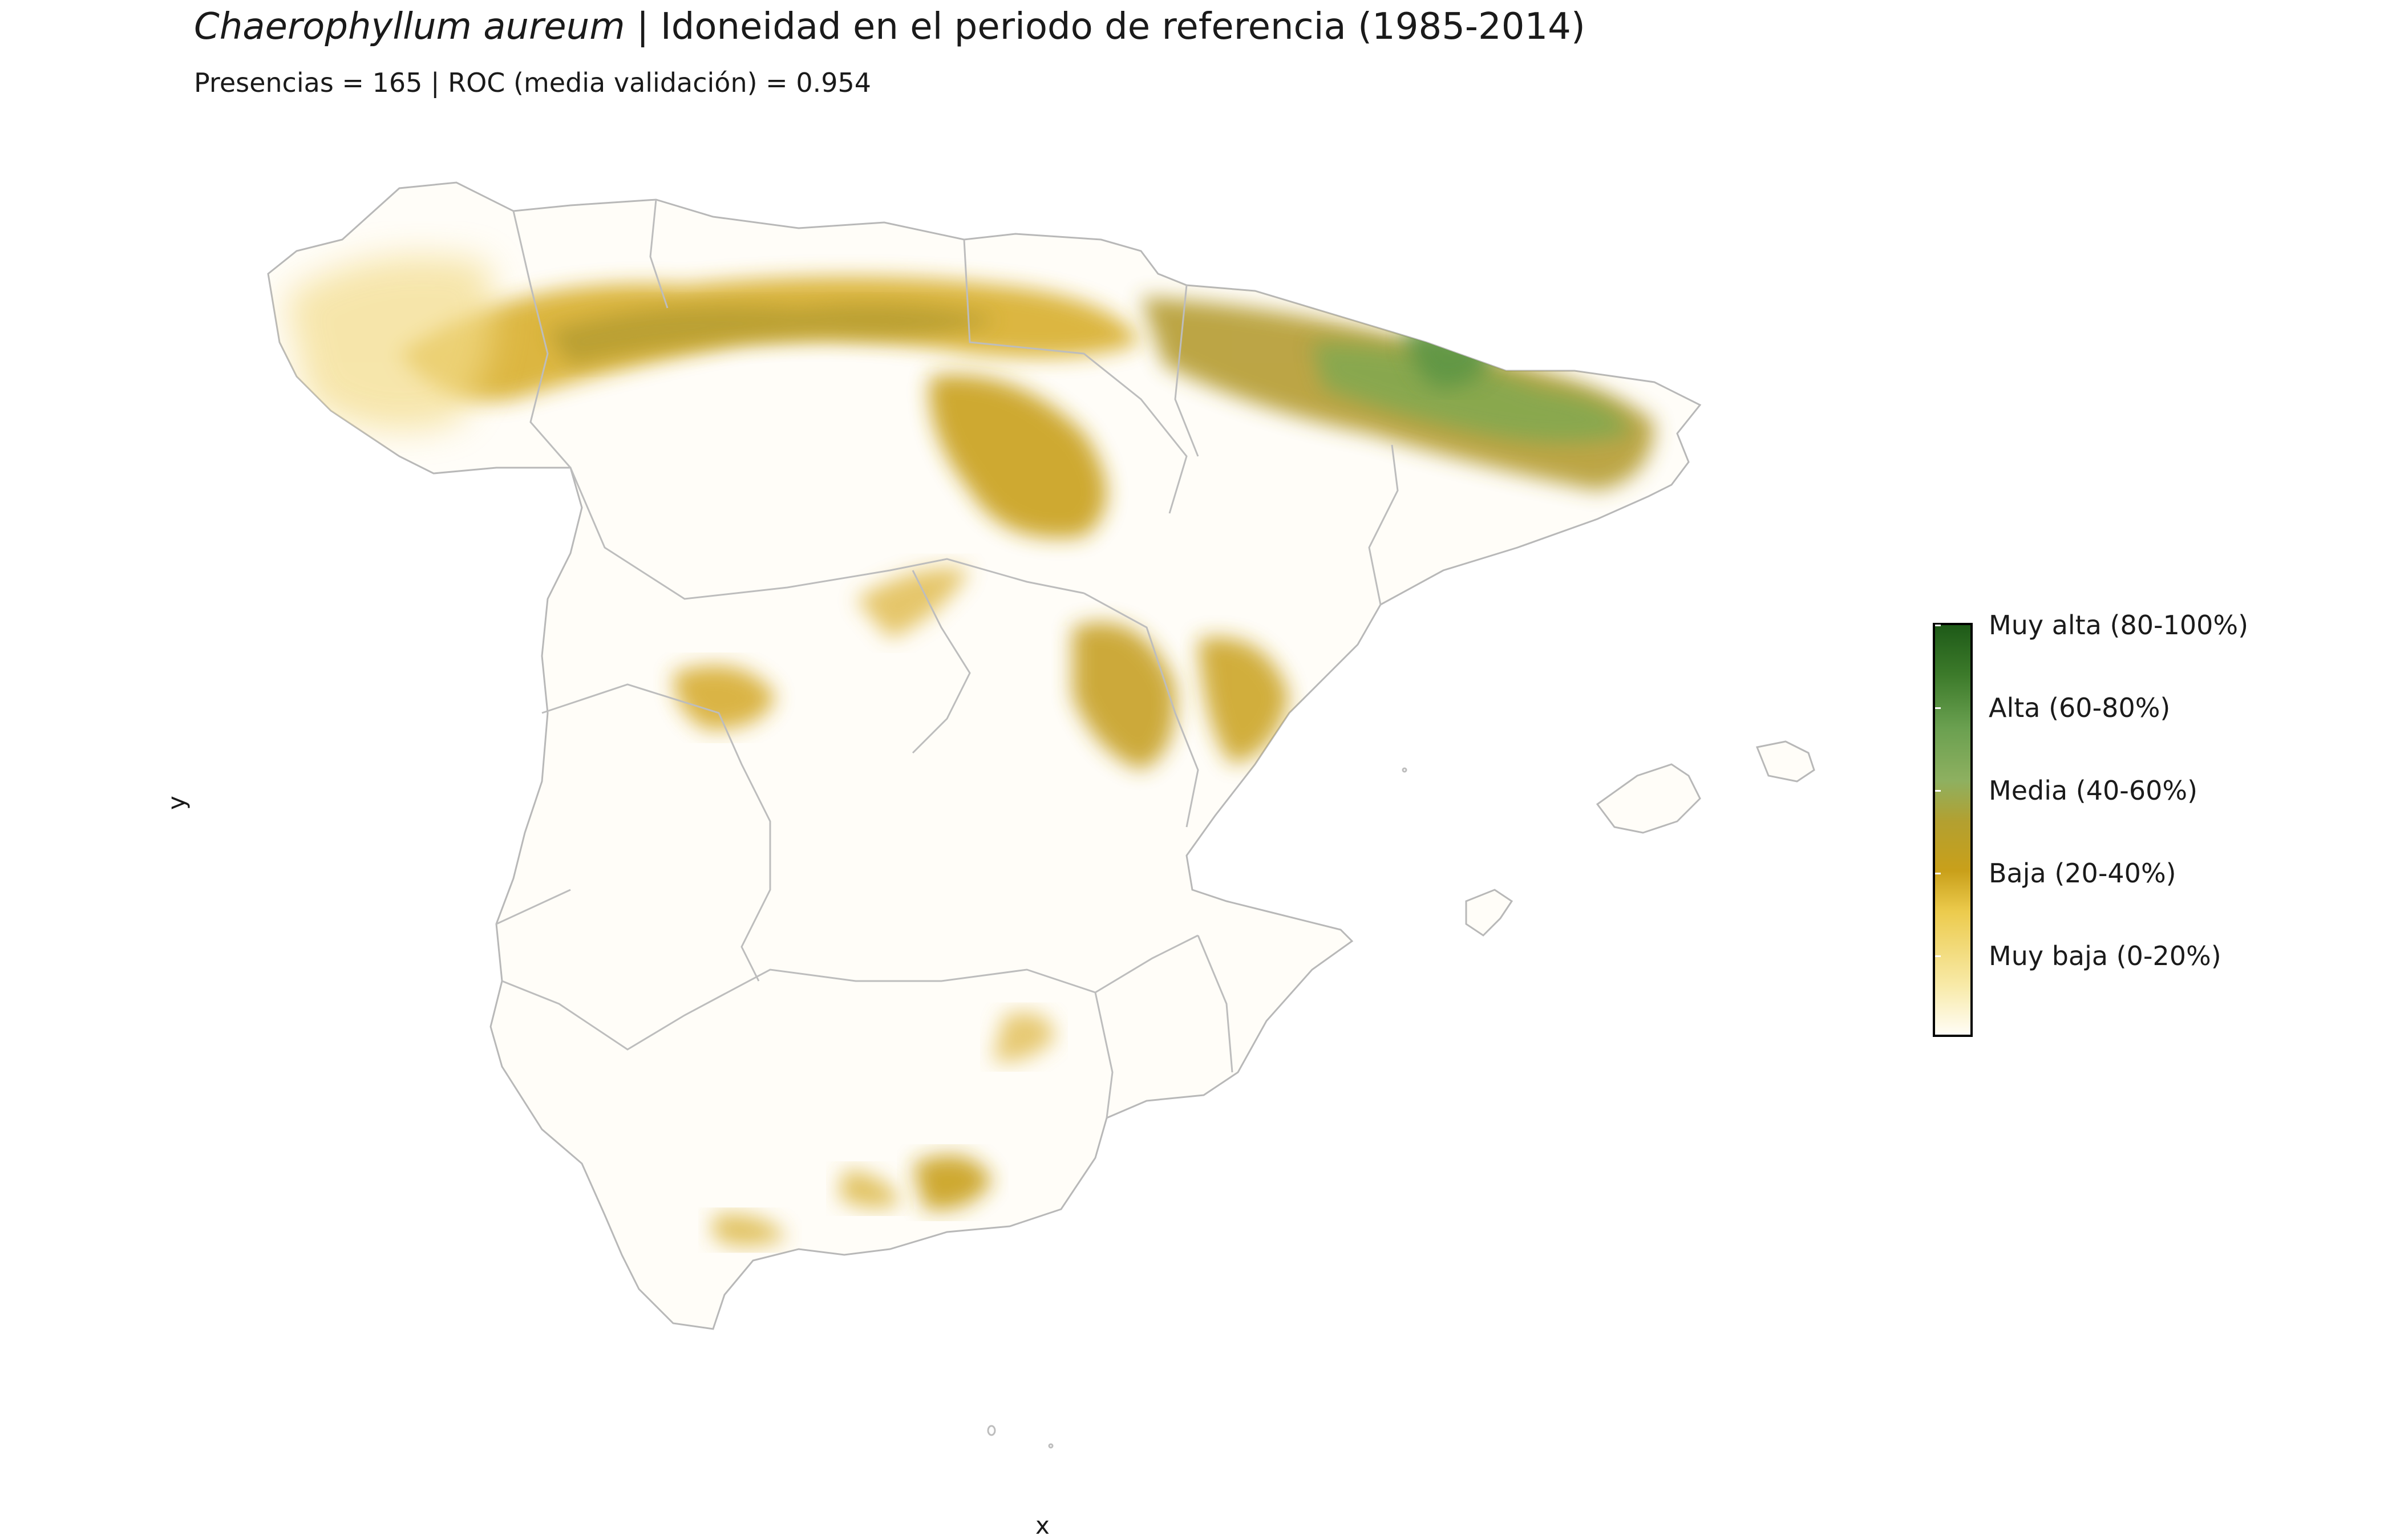 The width and height of the screenshot is (2396, 1540). What do you see at coordinates (410, 27) in the screenshot?
I see `title-species: Chaerophyllum aureum` at bounding box center [410, 27].